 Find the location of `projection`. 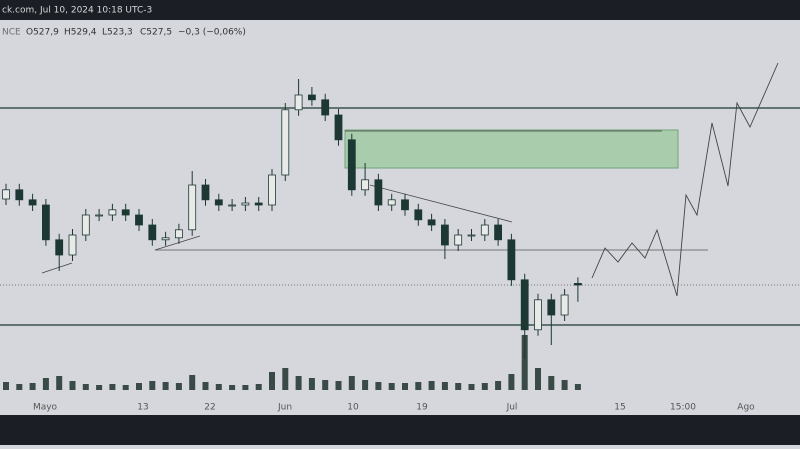

projection is located at coordinates (685, 179).